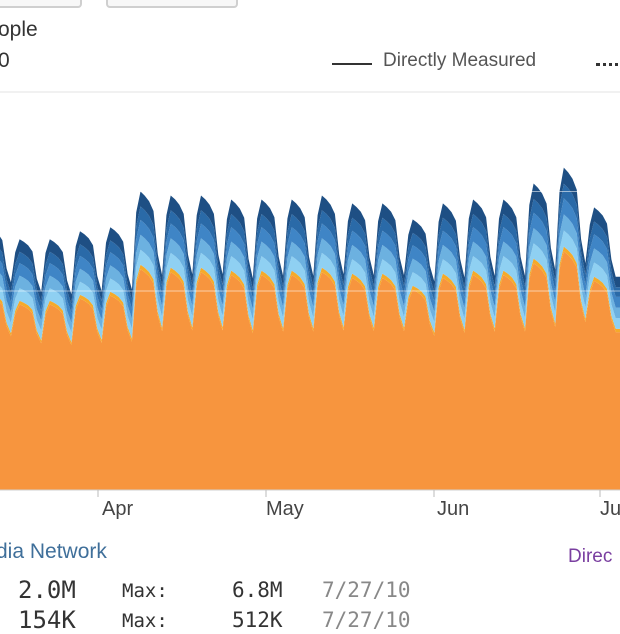  What do you see at coordinates (590, 556) in the screenshot?
I see `direct-legend-label: Direc` at bounding box center [590, 556].